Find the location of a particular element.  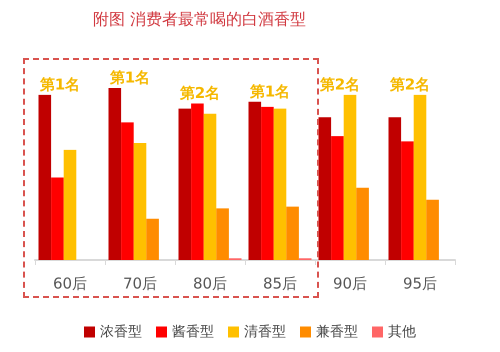

legend-label: 酱香型 is located at coordinates (193, 332).